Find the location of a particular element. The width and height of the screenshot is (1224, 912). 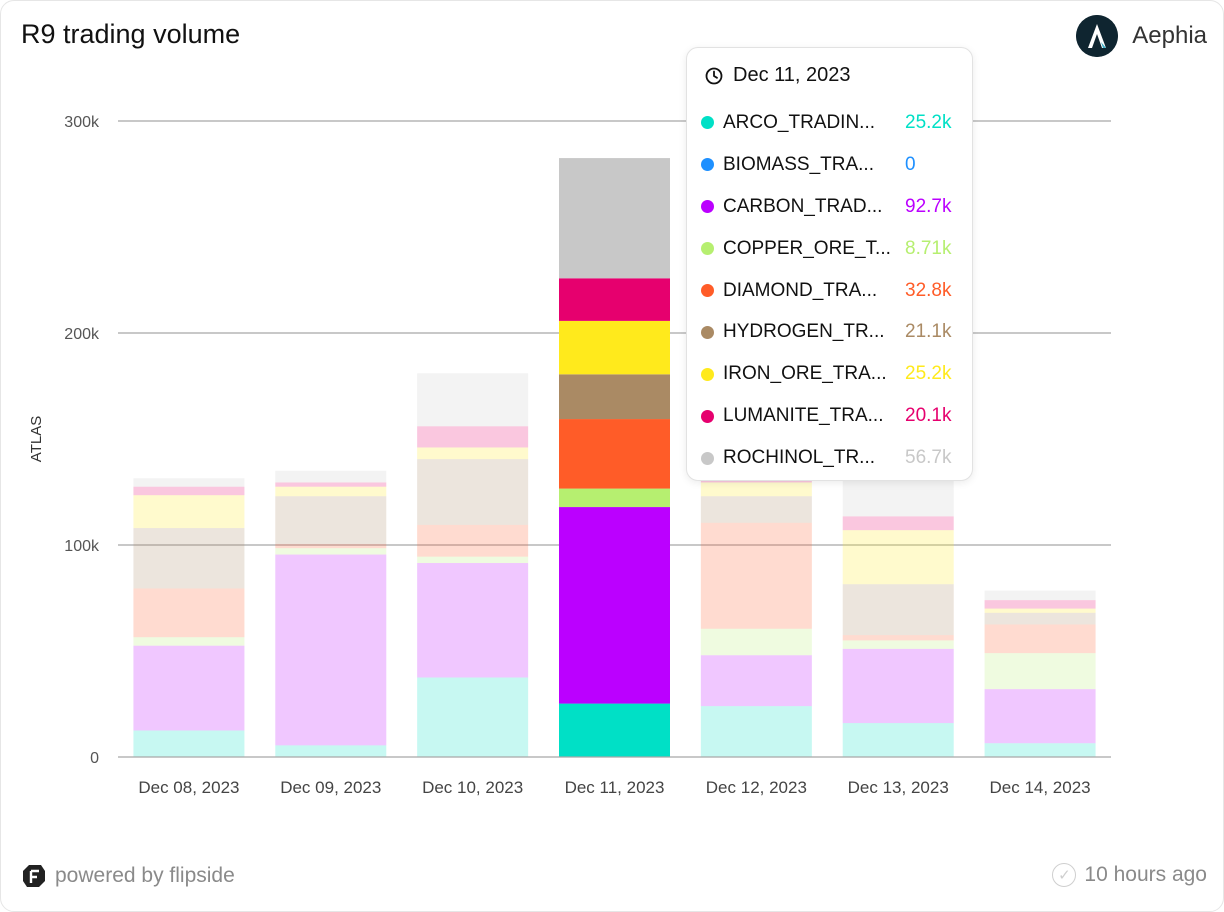

chart-title: R9 trading volume is located at coordinates (131, 34).